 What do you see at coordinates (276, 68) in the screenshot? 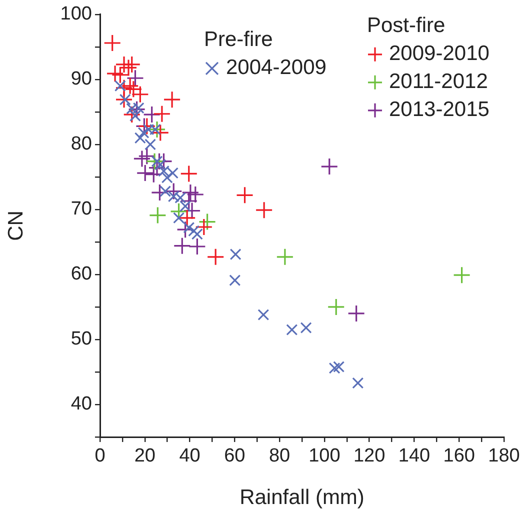
I see `legend-label: 2004-2009` at bounding box center [276, 68].